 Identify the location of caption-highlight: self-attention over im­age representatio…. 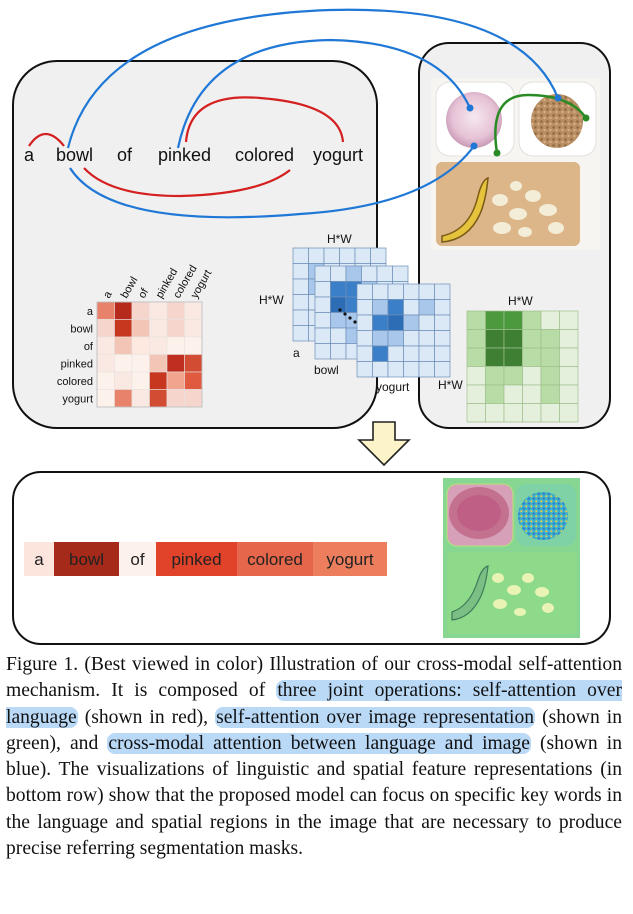
(375, 717).